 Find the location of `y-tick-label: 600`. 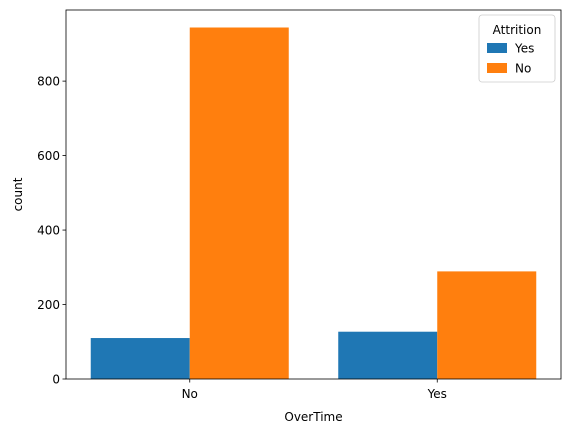

y-tick-label: 600 is located at coordinates (48, 156).